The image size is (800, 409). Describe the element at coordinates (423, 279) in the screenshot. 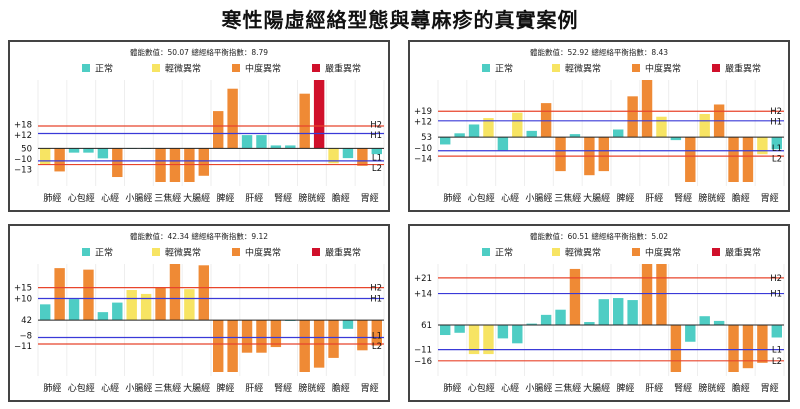

I see `threshold-tick-label: +21` at that location.